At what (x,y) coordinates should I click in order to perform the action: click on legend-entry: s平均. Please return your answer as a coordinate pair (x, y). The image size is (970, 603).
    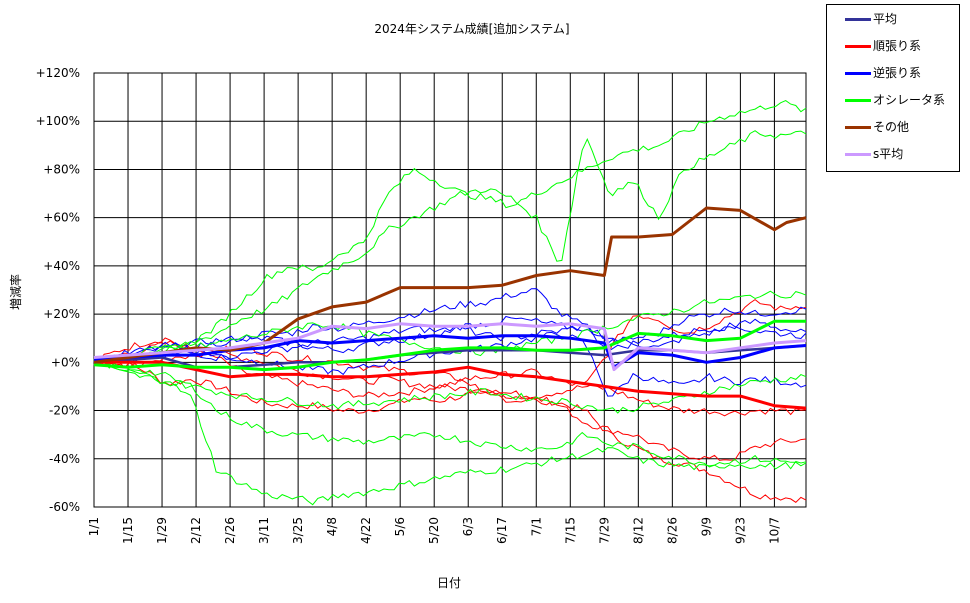
    Looking at the image, I should click on (865, 154).